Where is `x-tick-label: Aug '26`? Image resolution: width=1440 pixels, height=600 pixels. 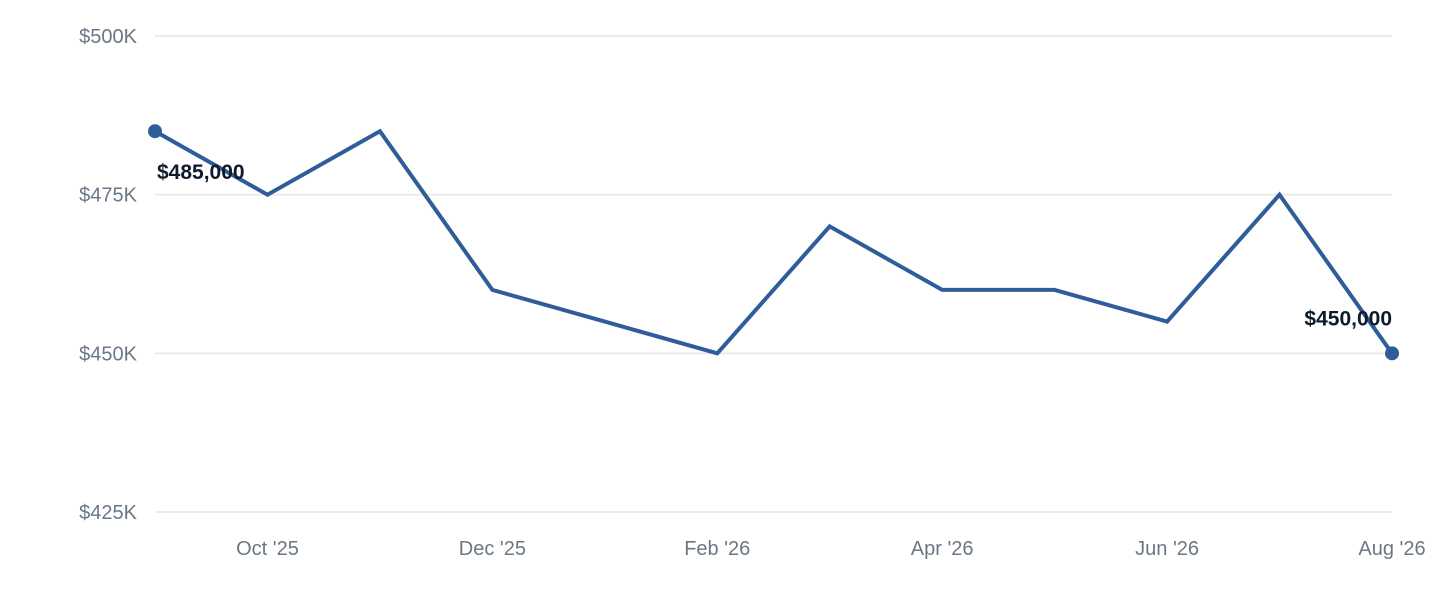 x-tick-label: Aug '26 is located at coordinates (1391, 549).